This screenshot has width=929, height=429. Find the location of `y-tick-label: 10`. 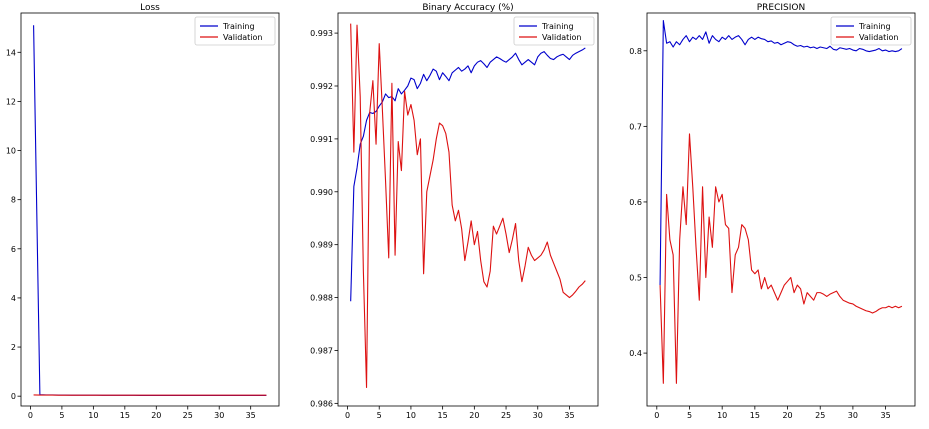

y-tick-label: 10 is located at coordinates (11, 151).